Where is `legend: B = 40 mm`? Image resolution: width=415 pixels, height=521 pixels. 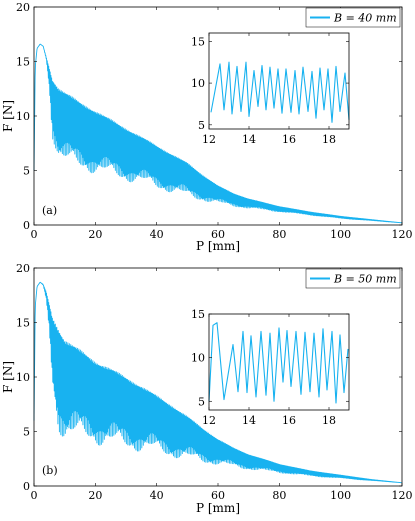 legend: B = 40 mm is located at coordinates (353, 17).